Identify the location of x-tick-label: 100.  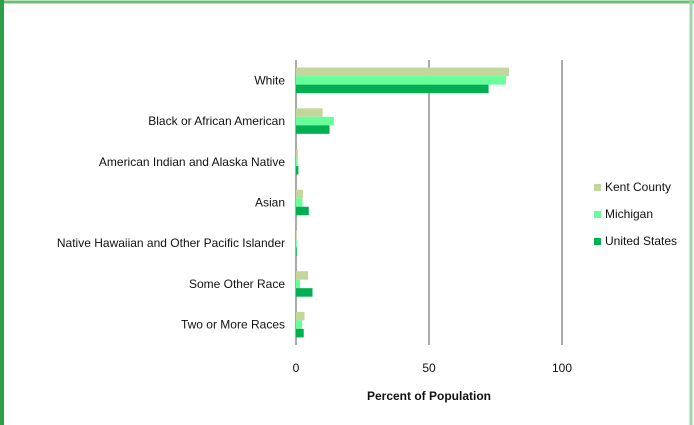
(562, 368).